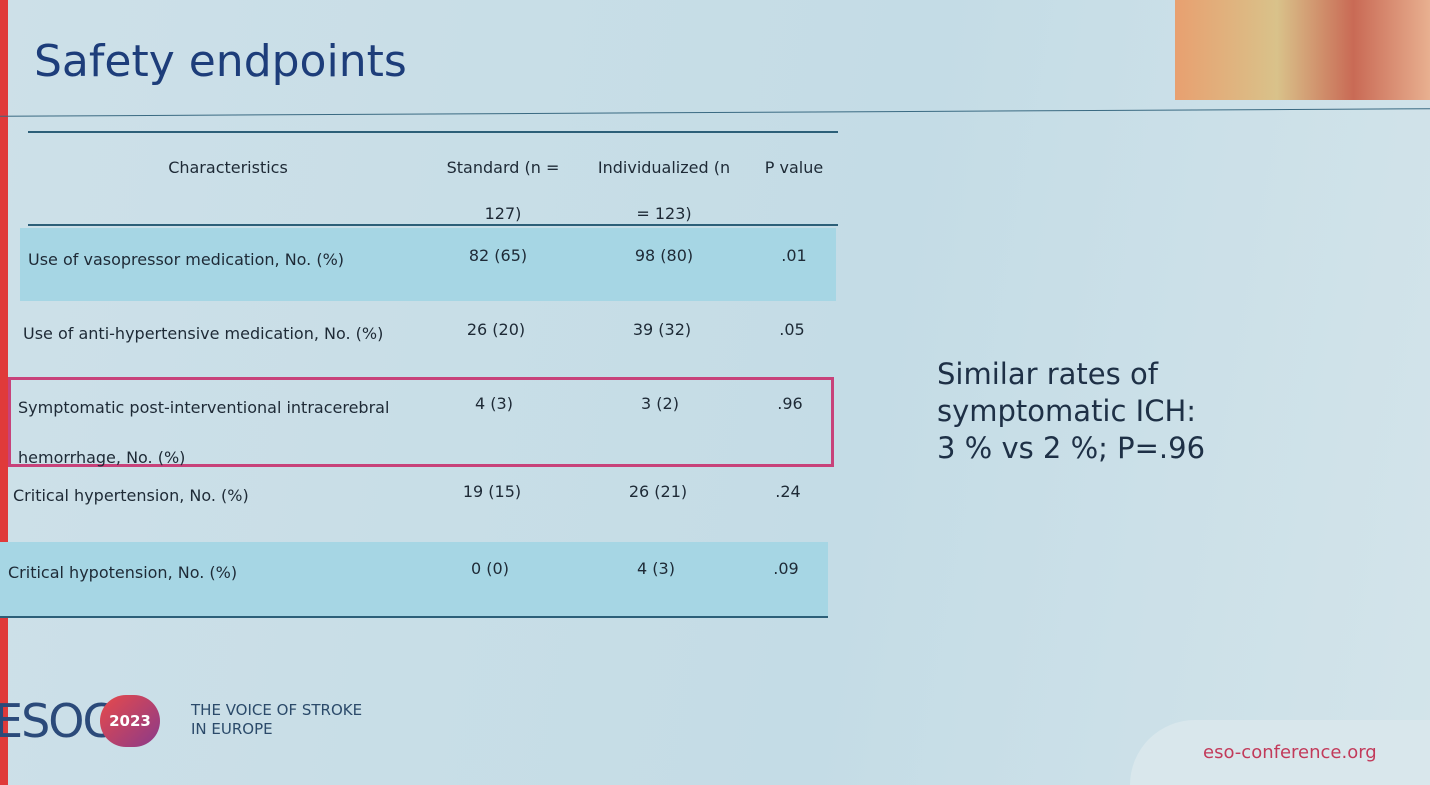 Image resolution: width=1430 pixels, height=785 pixels. What do you see at coordinates (1067, 411) in the screenshot?
I see `callout-line: symptomatic ICH:` at bounding box center [1067, 411].